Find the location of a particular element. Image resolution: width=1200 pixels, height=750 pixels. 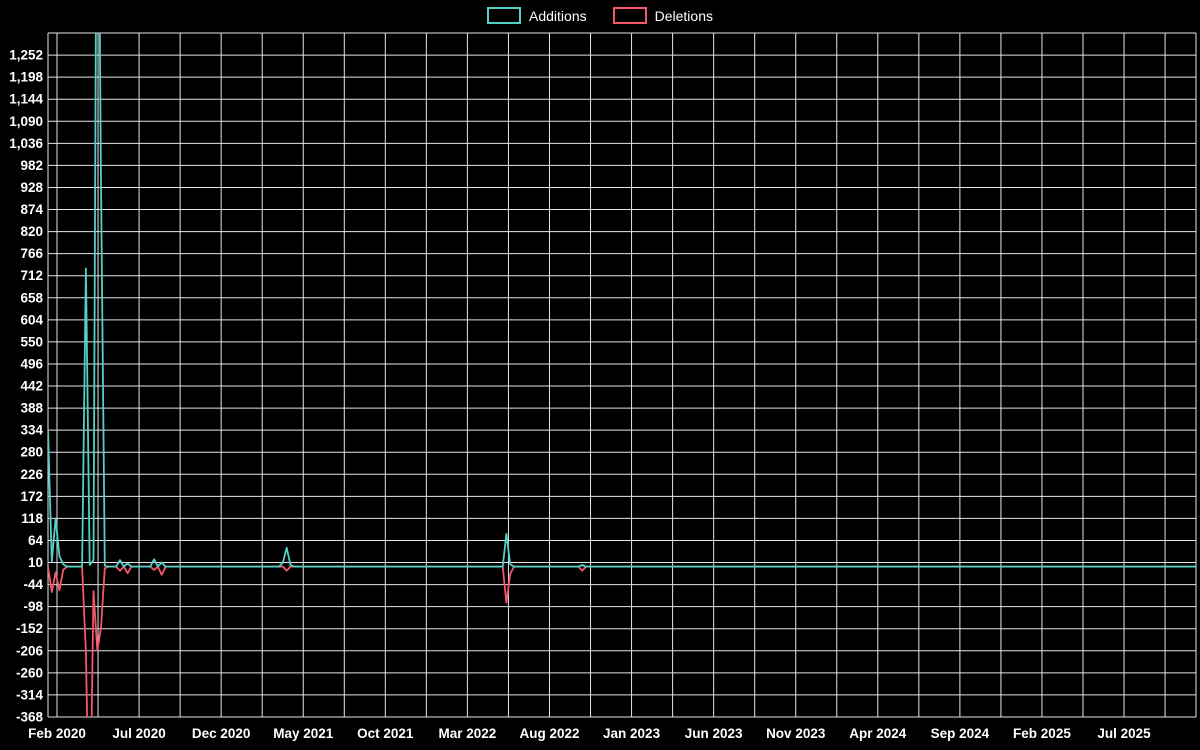

y-tick-label: 334 is located at coordinates (31, 430).